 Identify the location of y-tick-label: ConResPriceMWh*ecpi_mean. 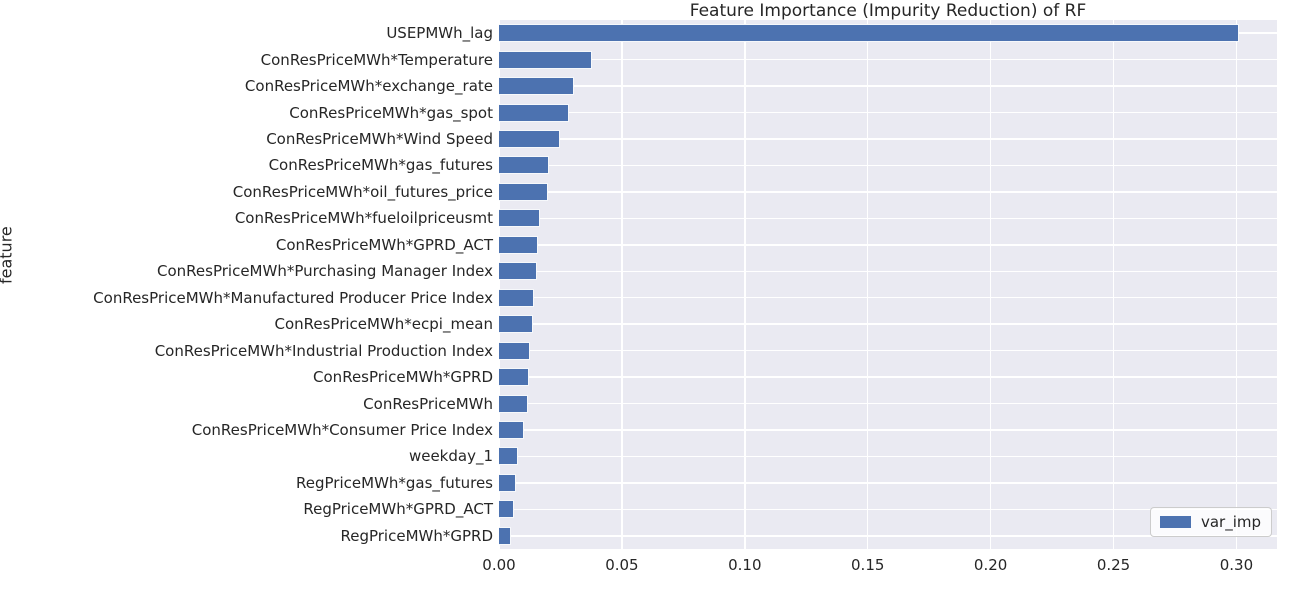
(383, 324).